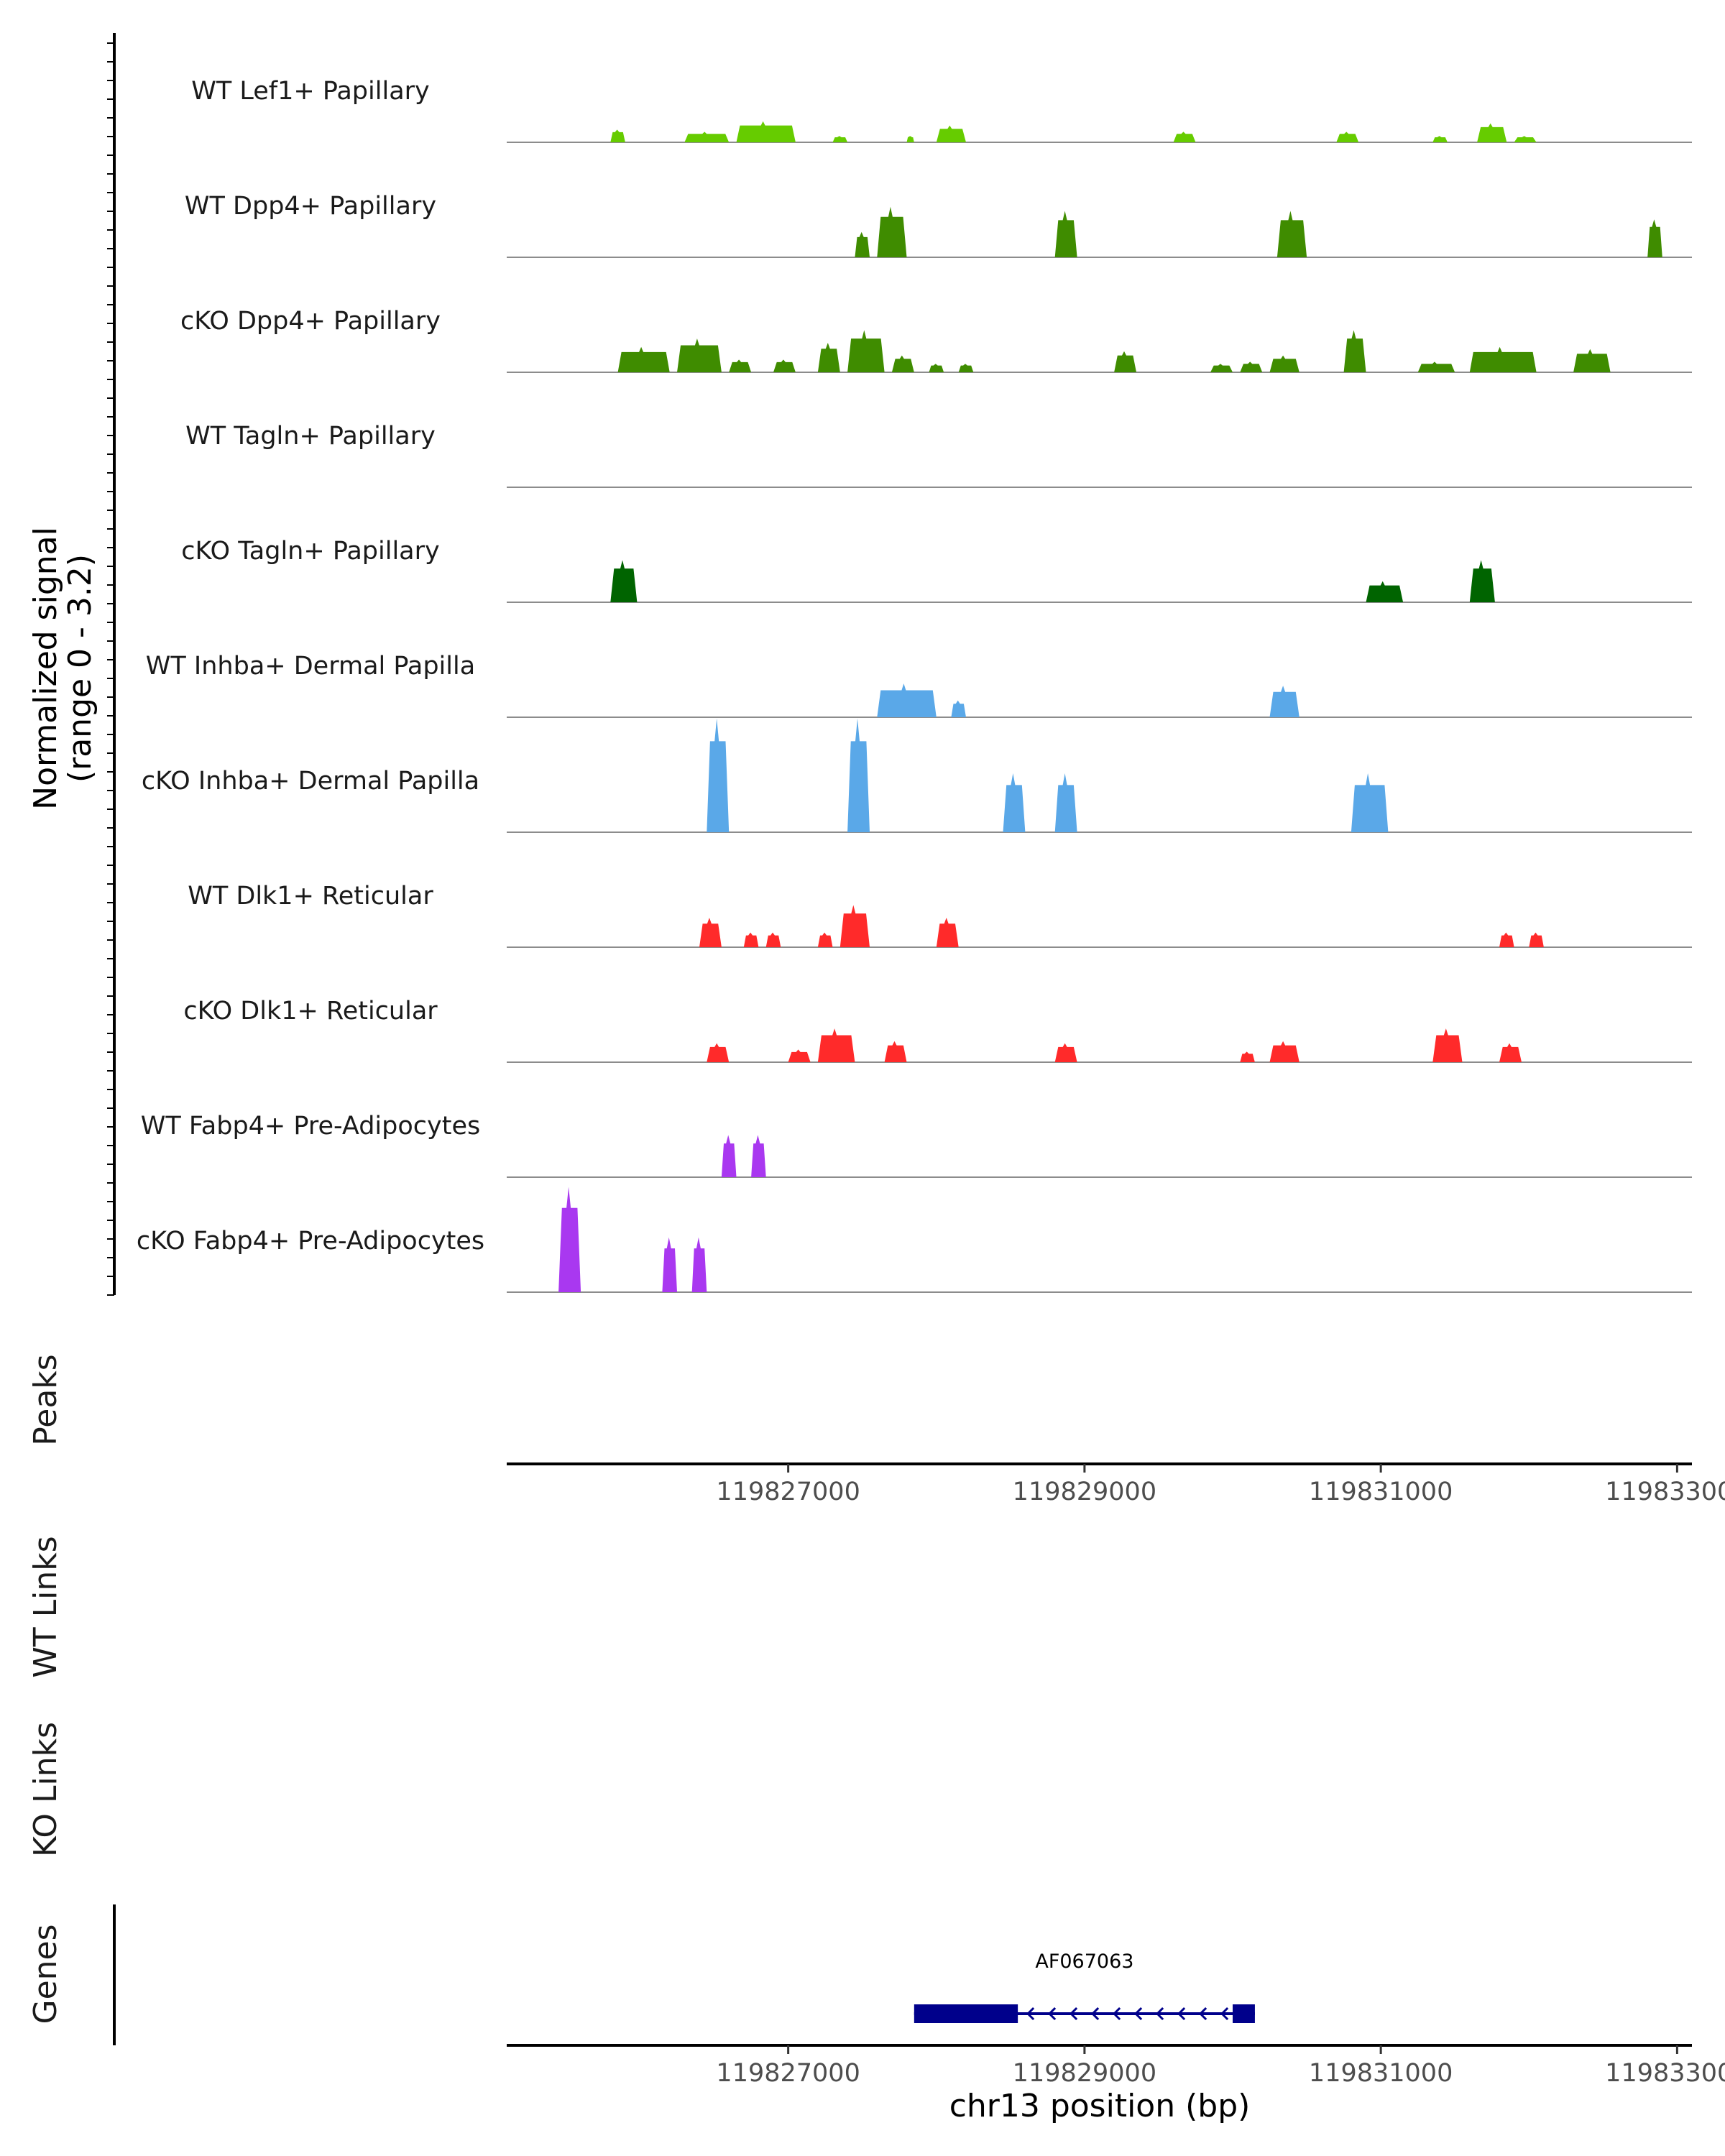 The width and height of the screenshot is (1725, 2156). Describe the element at coordinates (310, 781) in the screenshot. I see `track-label: cKO Inhba+ Dermal Papilla` at that location.